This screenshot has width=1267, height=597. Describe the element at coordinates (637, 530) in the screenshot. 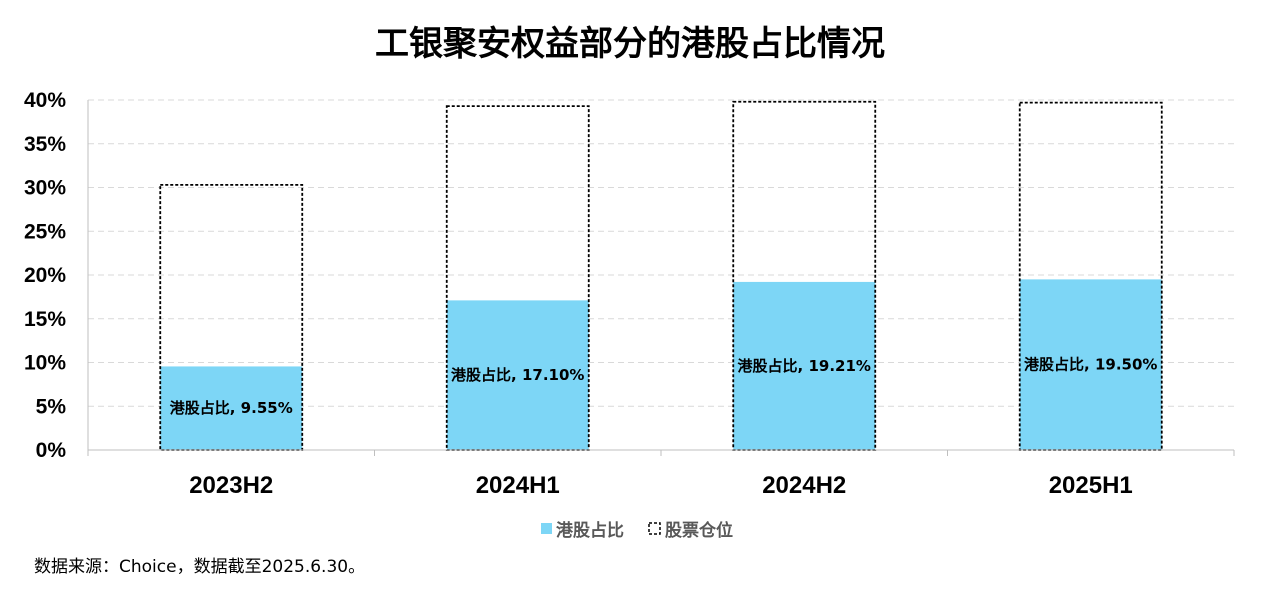

I see `legend: 港股占比 股票仓位` at that location.